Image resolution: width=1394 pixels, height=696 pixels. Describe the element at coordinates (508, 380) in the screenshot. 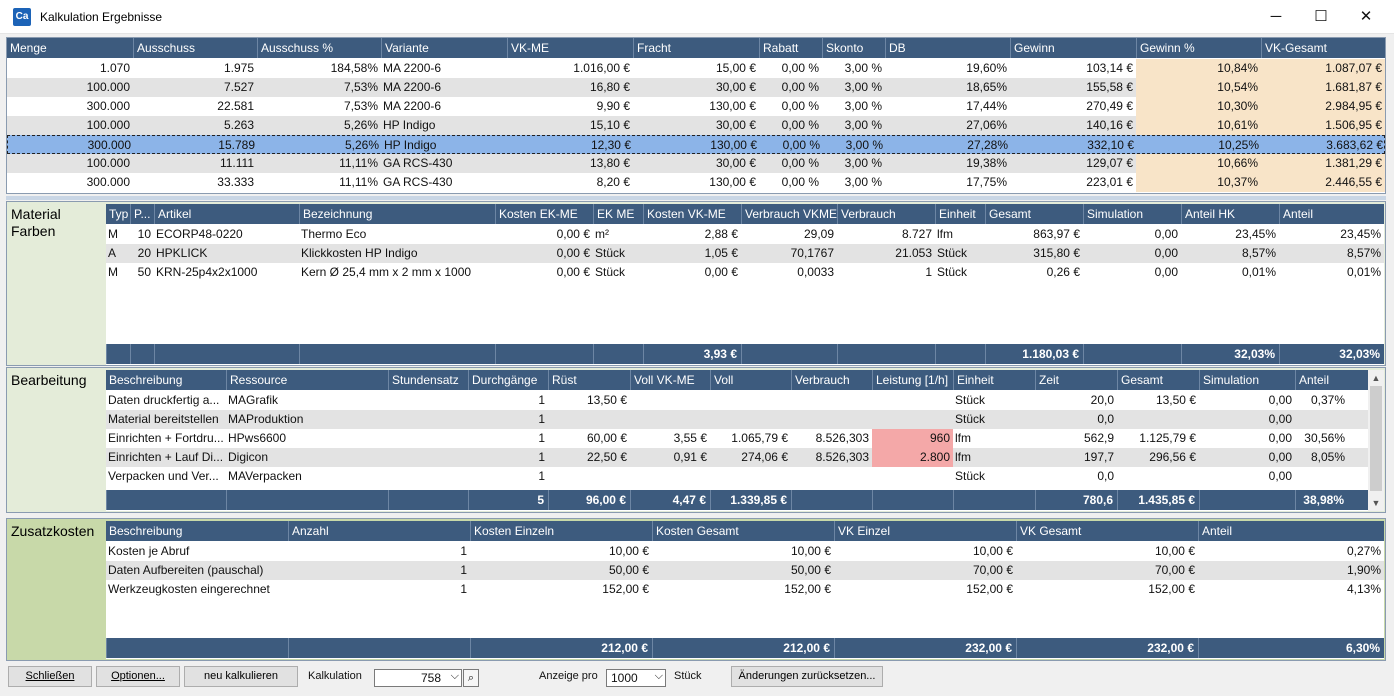

I see `column-header: Durchgänge` at that location.